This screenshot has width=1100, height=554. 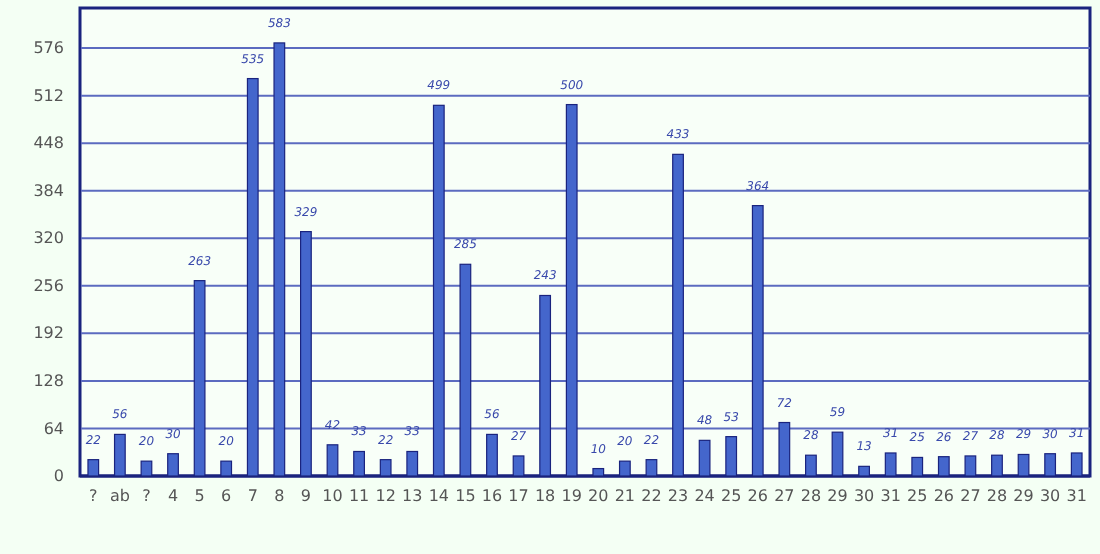 What do you see at coordinates (48, 238) in the screenshot?
I see `y-tick-label: 320` at bounding box center [48, 238].